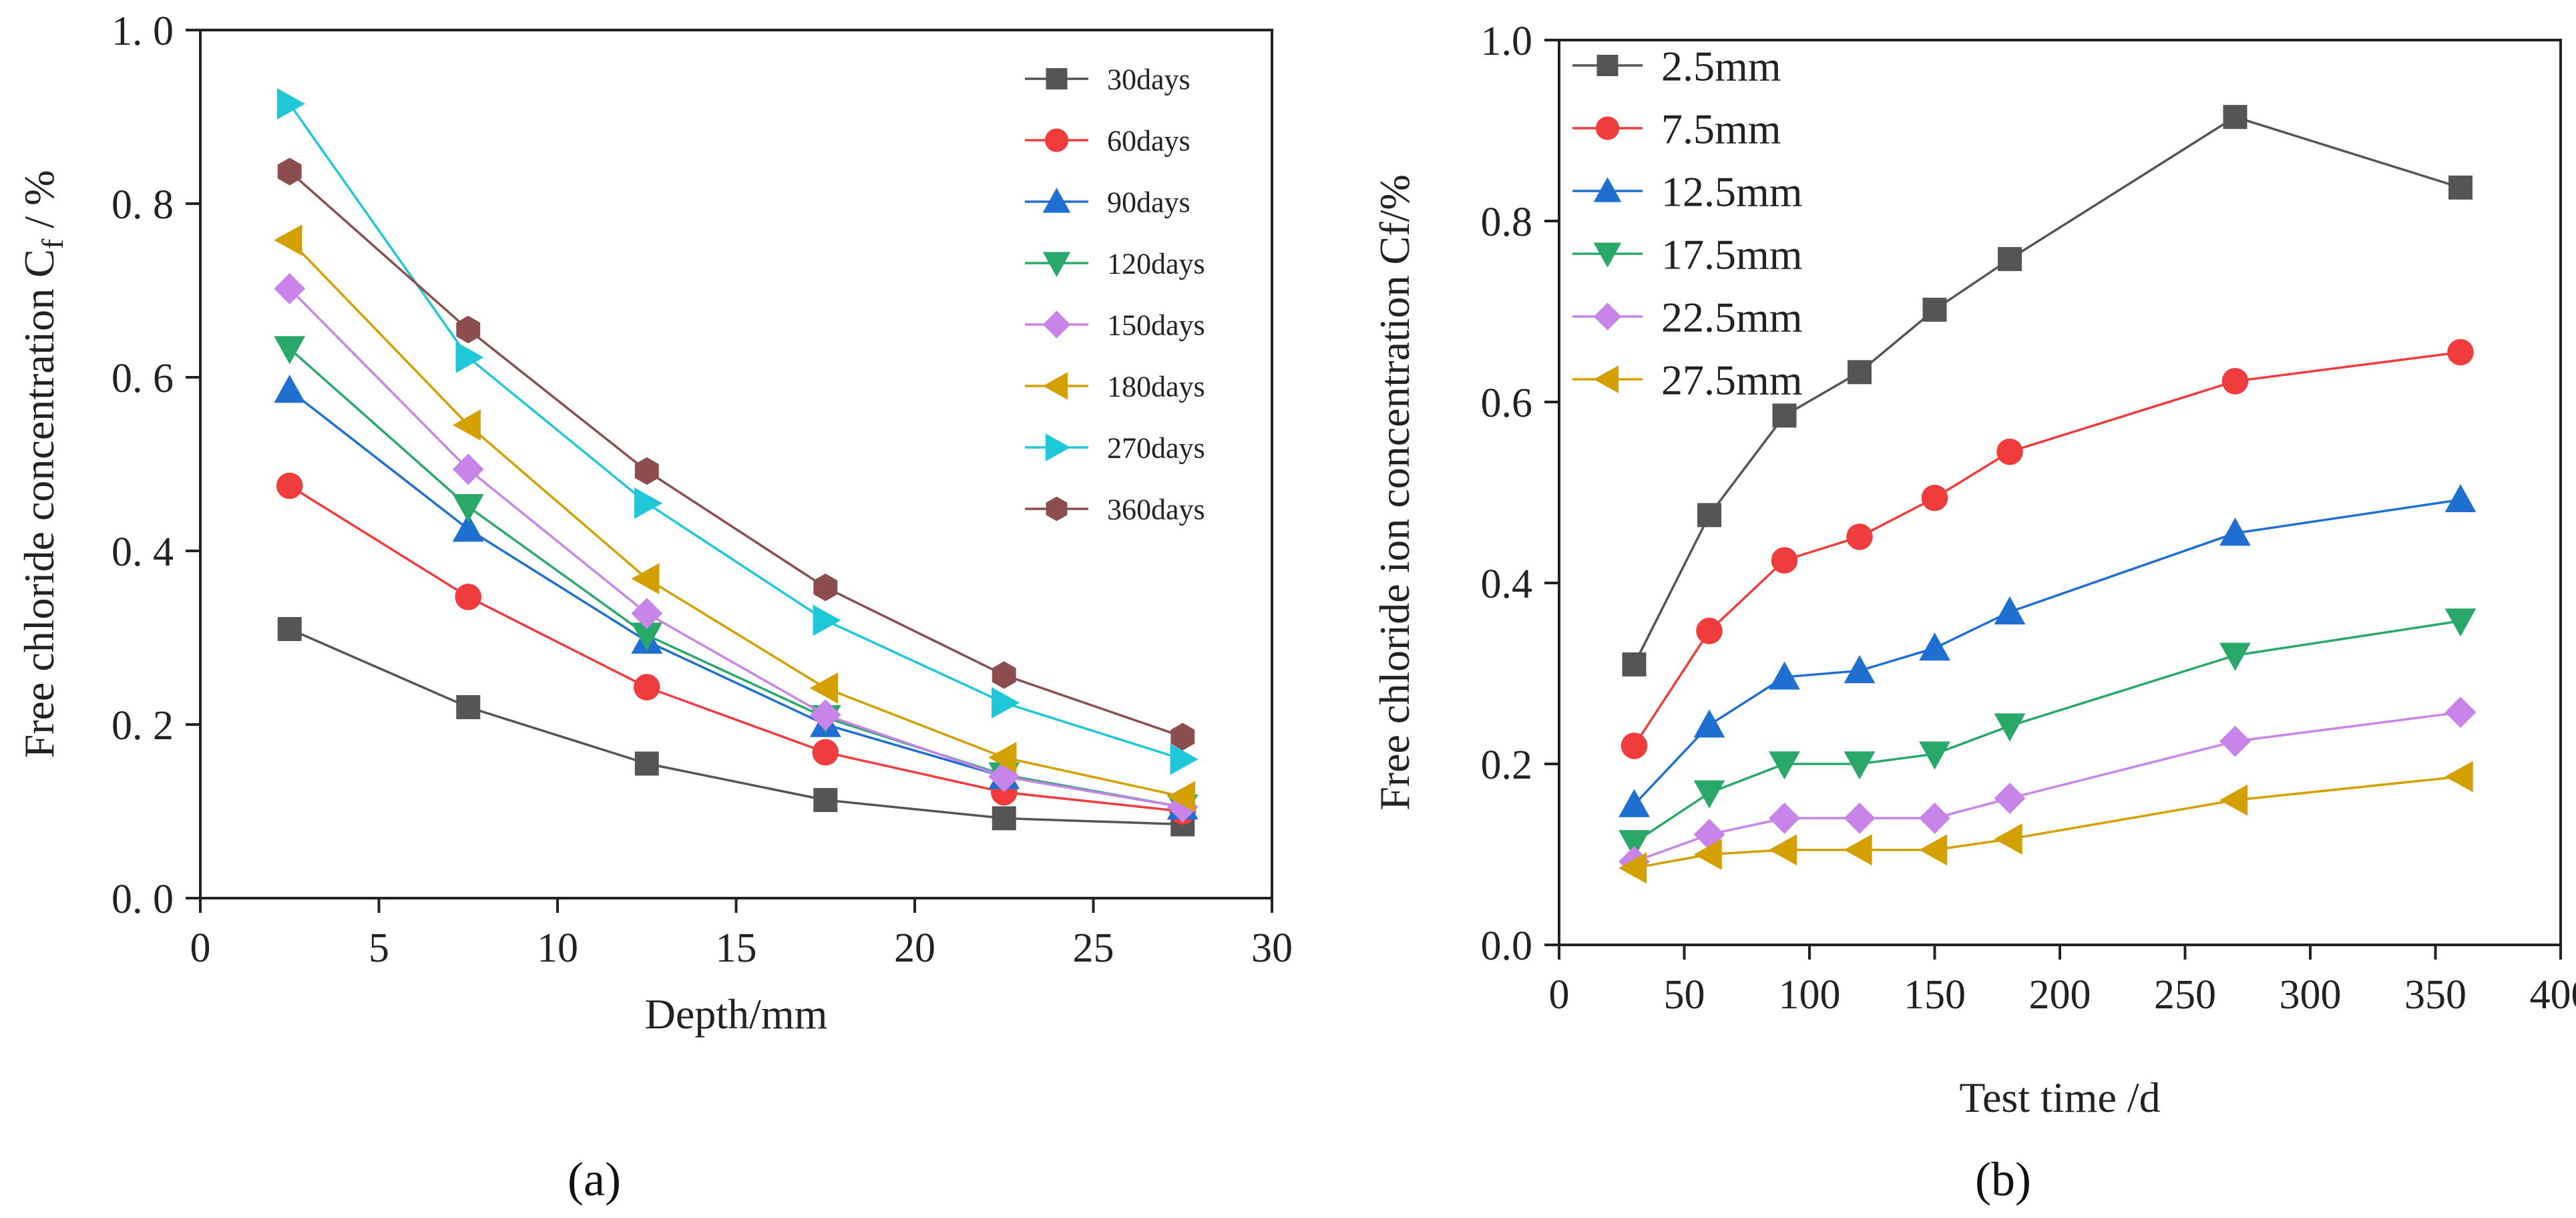 The image size is (2576, 1218). Describe the element at coordinates (1156, 263) in the screenshot. I see `legend-label: 120days` at that location.